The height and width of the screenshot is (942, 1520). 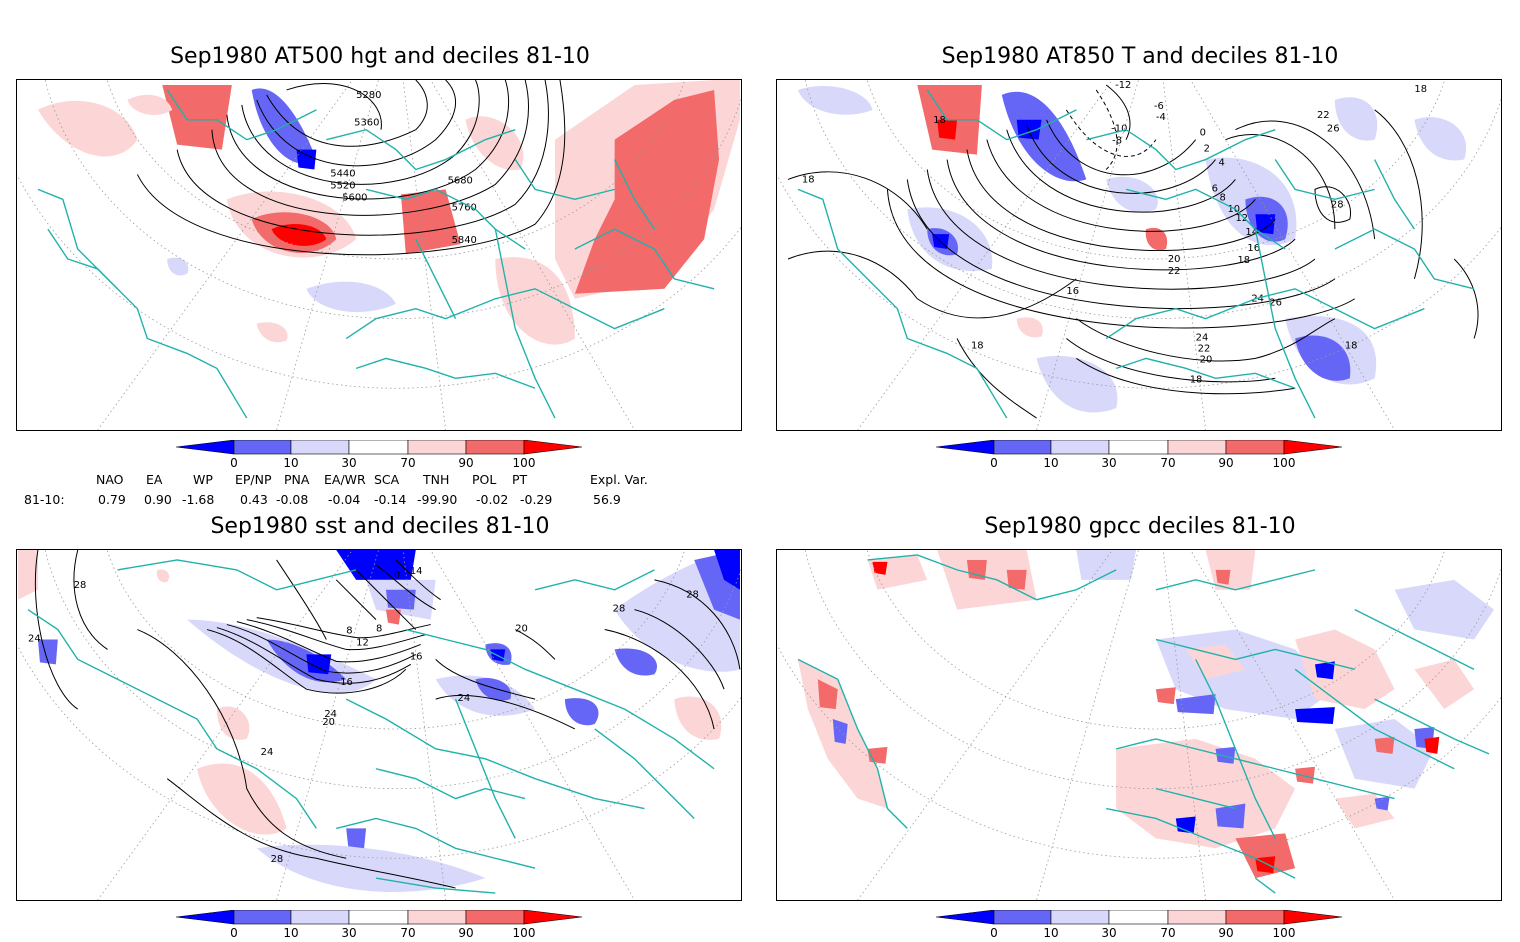 I want to click on height-contours, so click(x=351, y=168).